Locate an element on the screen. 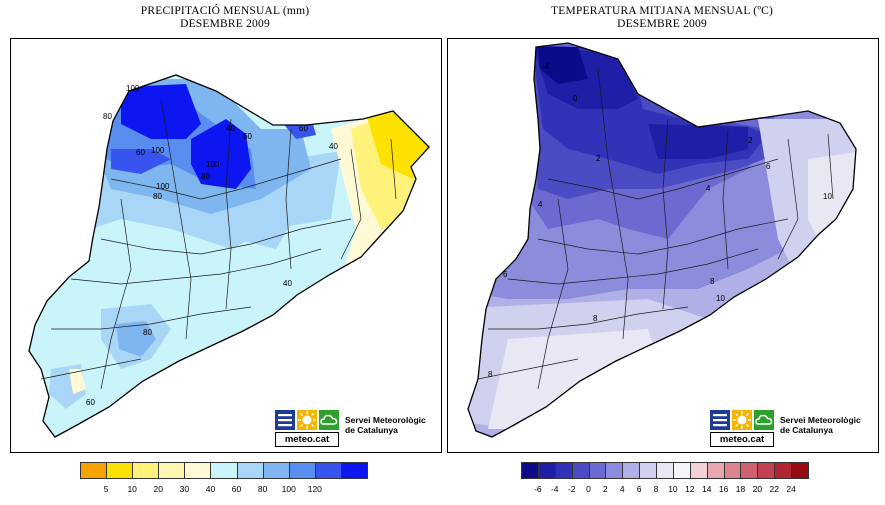 Image resolution: width=885 pixels, height=505 pixels. temp-legend-tick: 0 is located at coordinates (588, 489).